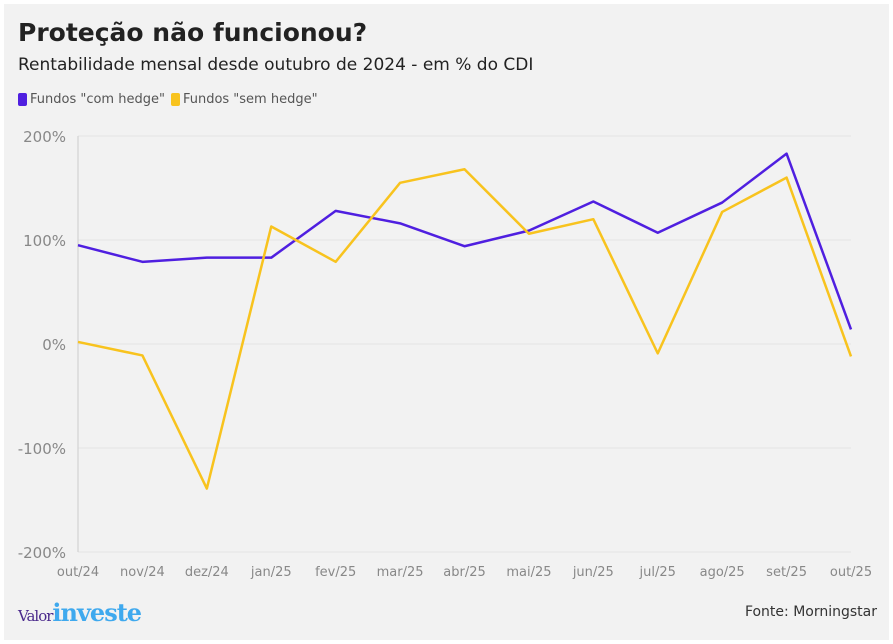  What do you see at coordinates (593, 572) in the screenshot?
I see `x-tick-label: jun/25` at bounding box center [593, 572].